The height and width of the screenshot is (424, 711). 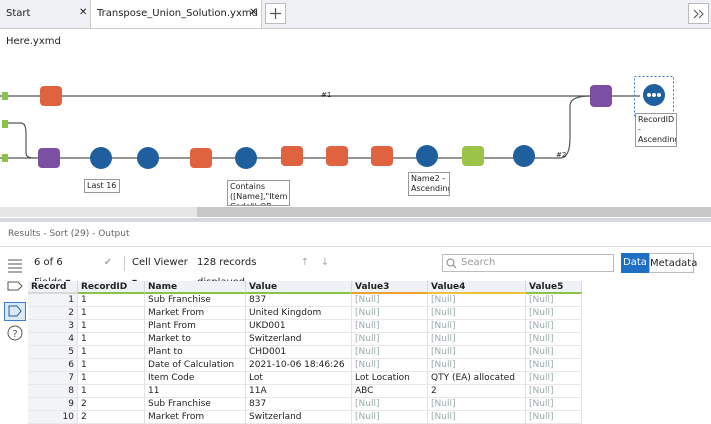 What do you see at coordinates (699, 14) in the screenshot?
I see `overflow-button` at bounding box center [699, 14].